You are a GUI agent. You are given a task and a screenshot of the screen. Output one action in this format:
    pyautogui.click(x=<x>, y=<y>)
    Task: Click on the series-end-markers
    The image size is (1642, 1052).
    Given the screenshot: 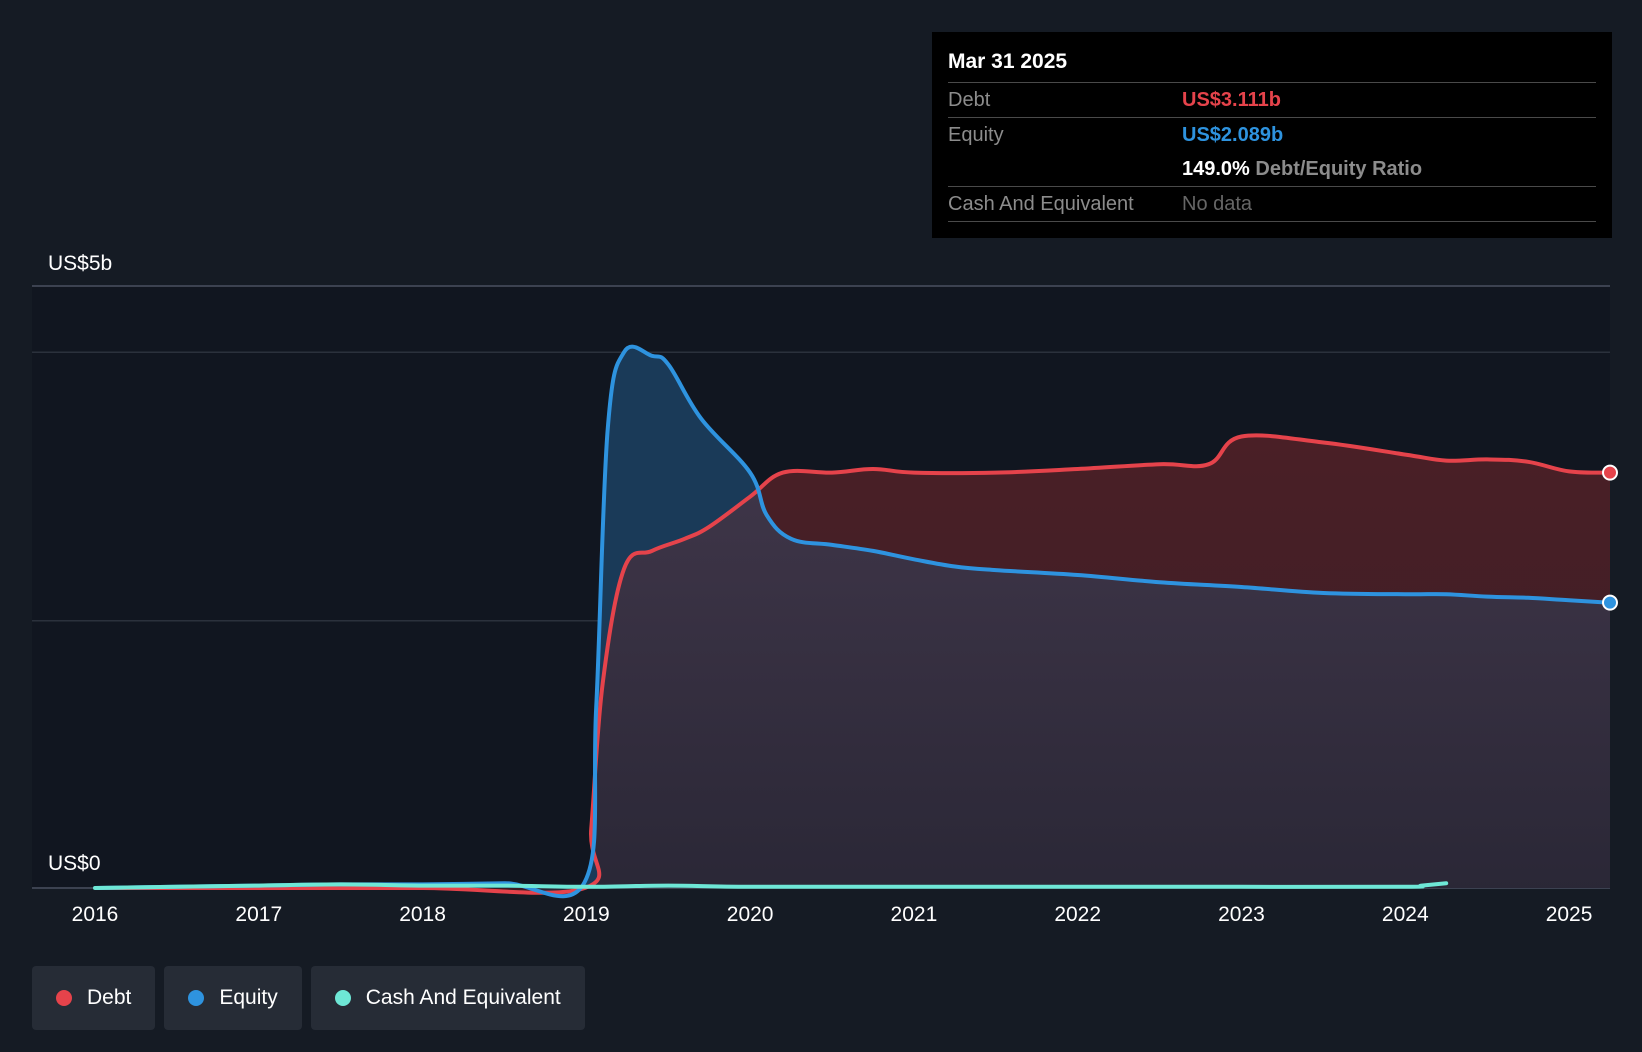 What is the action you would take?
    pyautogui.click(x=1610, y=537)
    